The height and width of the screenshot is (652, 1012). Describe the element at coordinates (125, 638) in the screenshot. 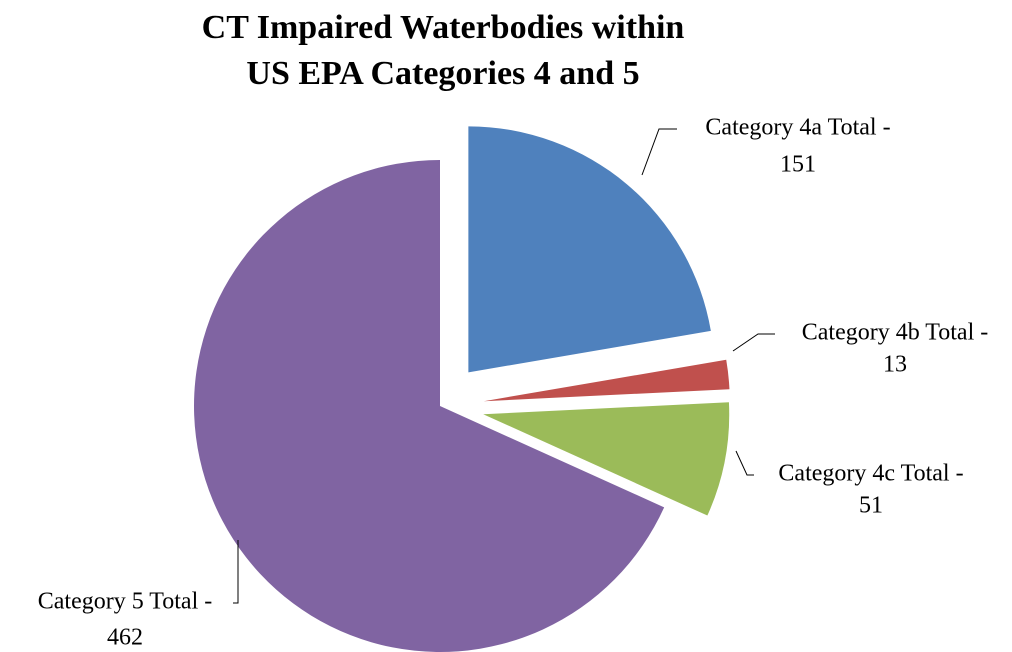

I see `slice-value-4: 462` at that location.